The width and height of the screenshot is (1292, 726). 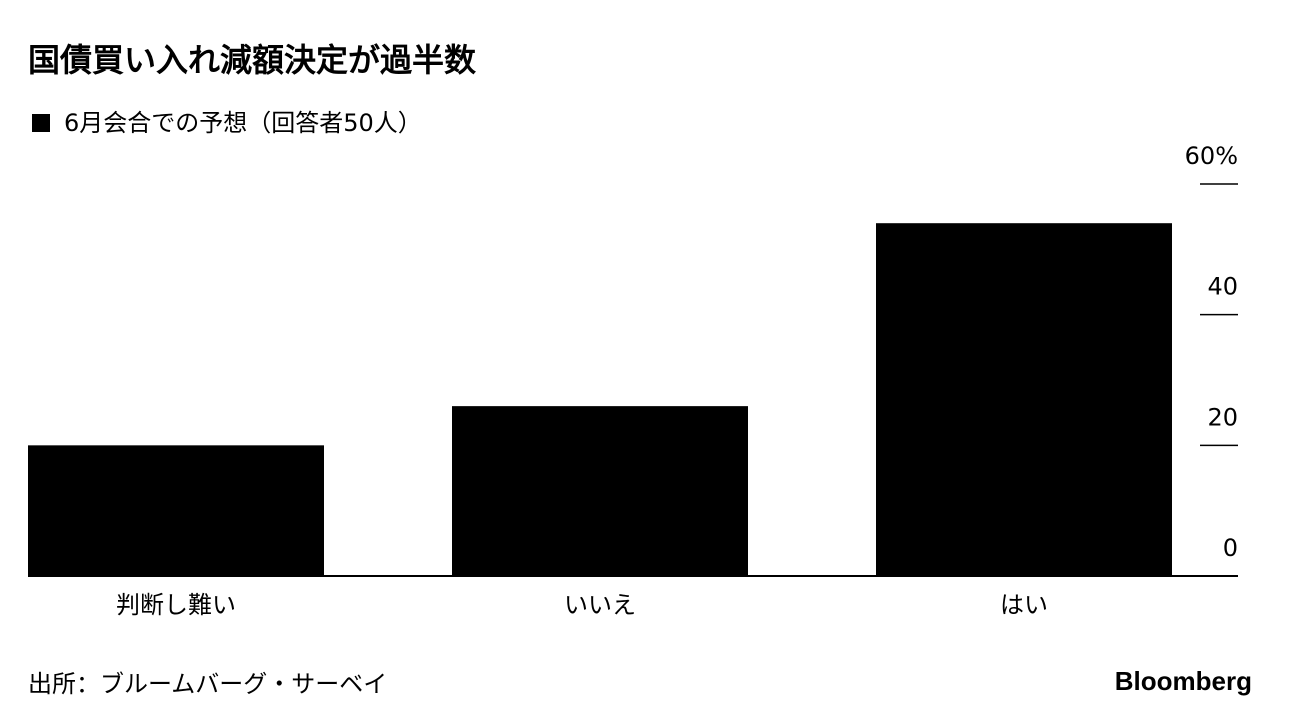 What do you see at coordinates (1222, 287) in the screenshot?
I see `y-tick-label: 40` at bounding box center [1222, 287].